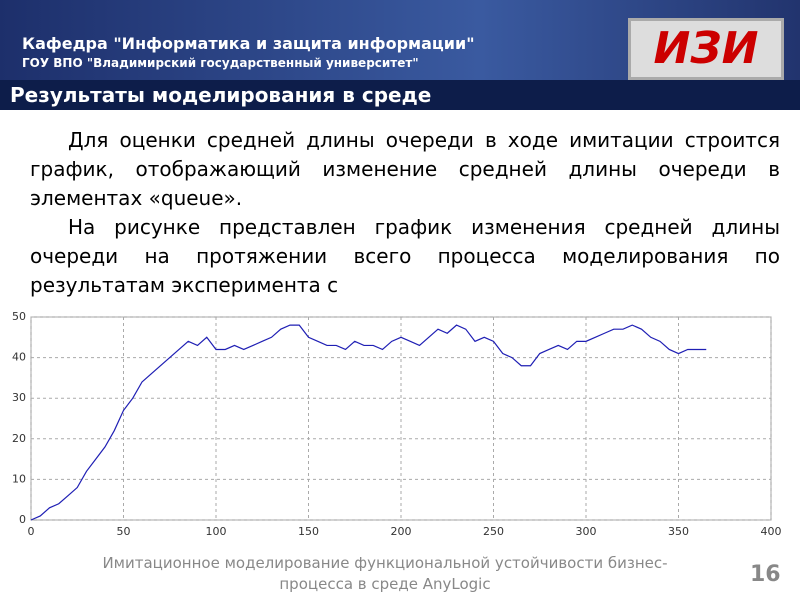 The width and height of the screenshot is (800, 600). I want to click on x-tick-label: 100, so click(216, 531).